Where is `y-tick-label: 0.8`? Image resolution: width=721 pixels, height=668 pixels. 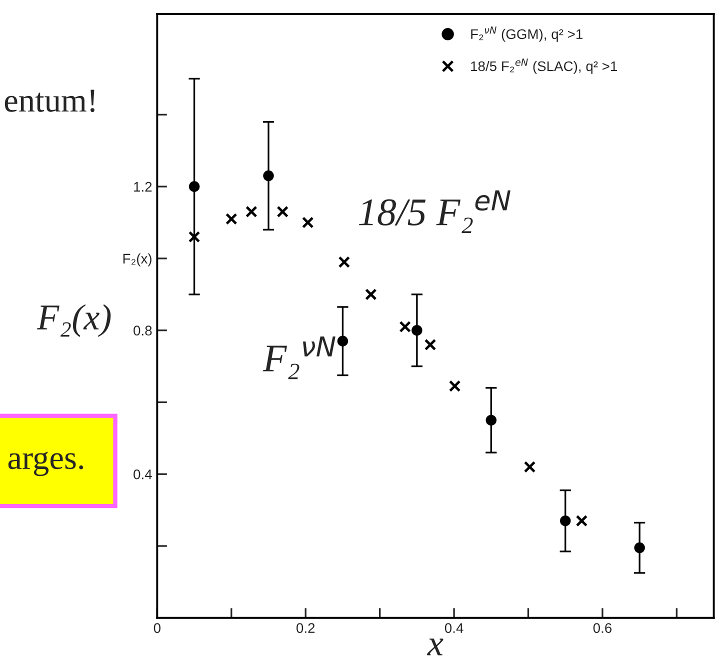
y-tick-label: 0.8 is located at coordinates (143, 331).